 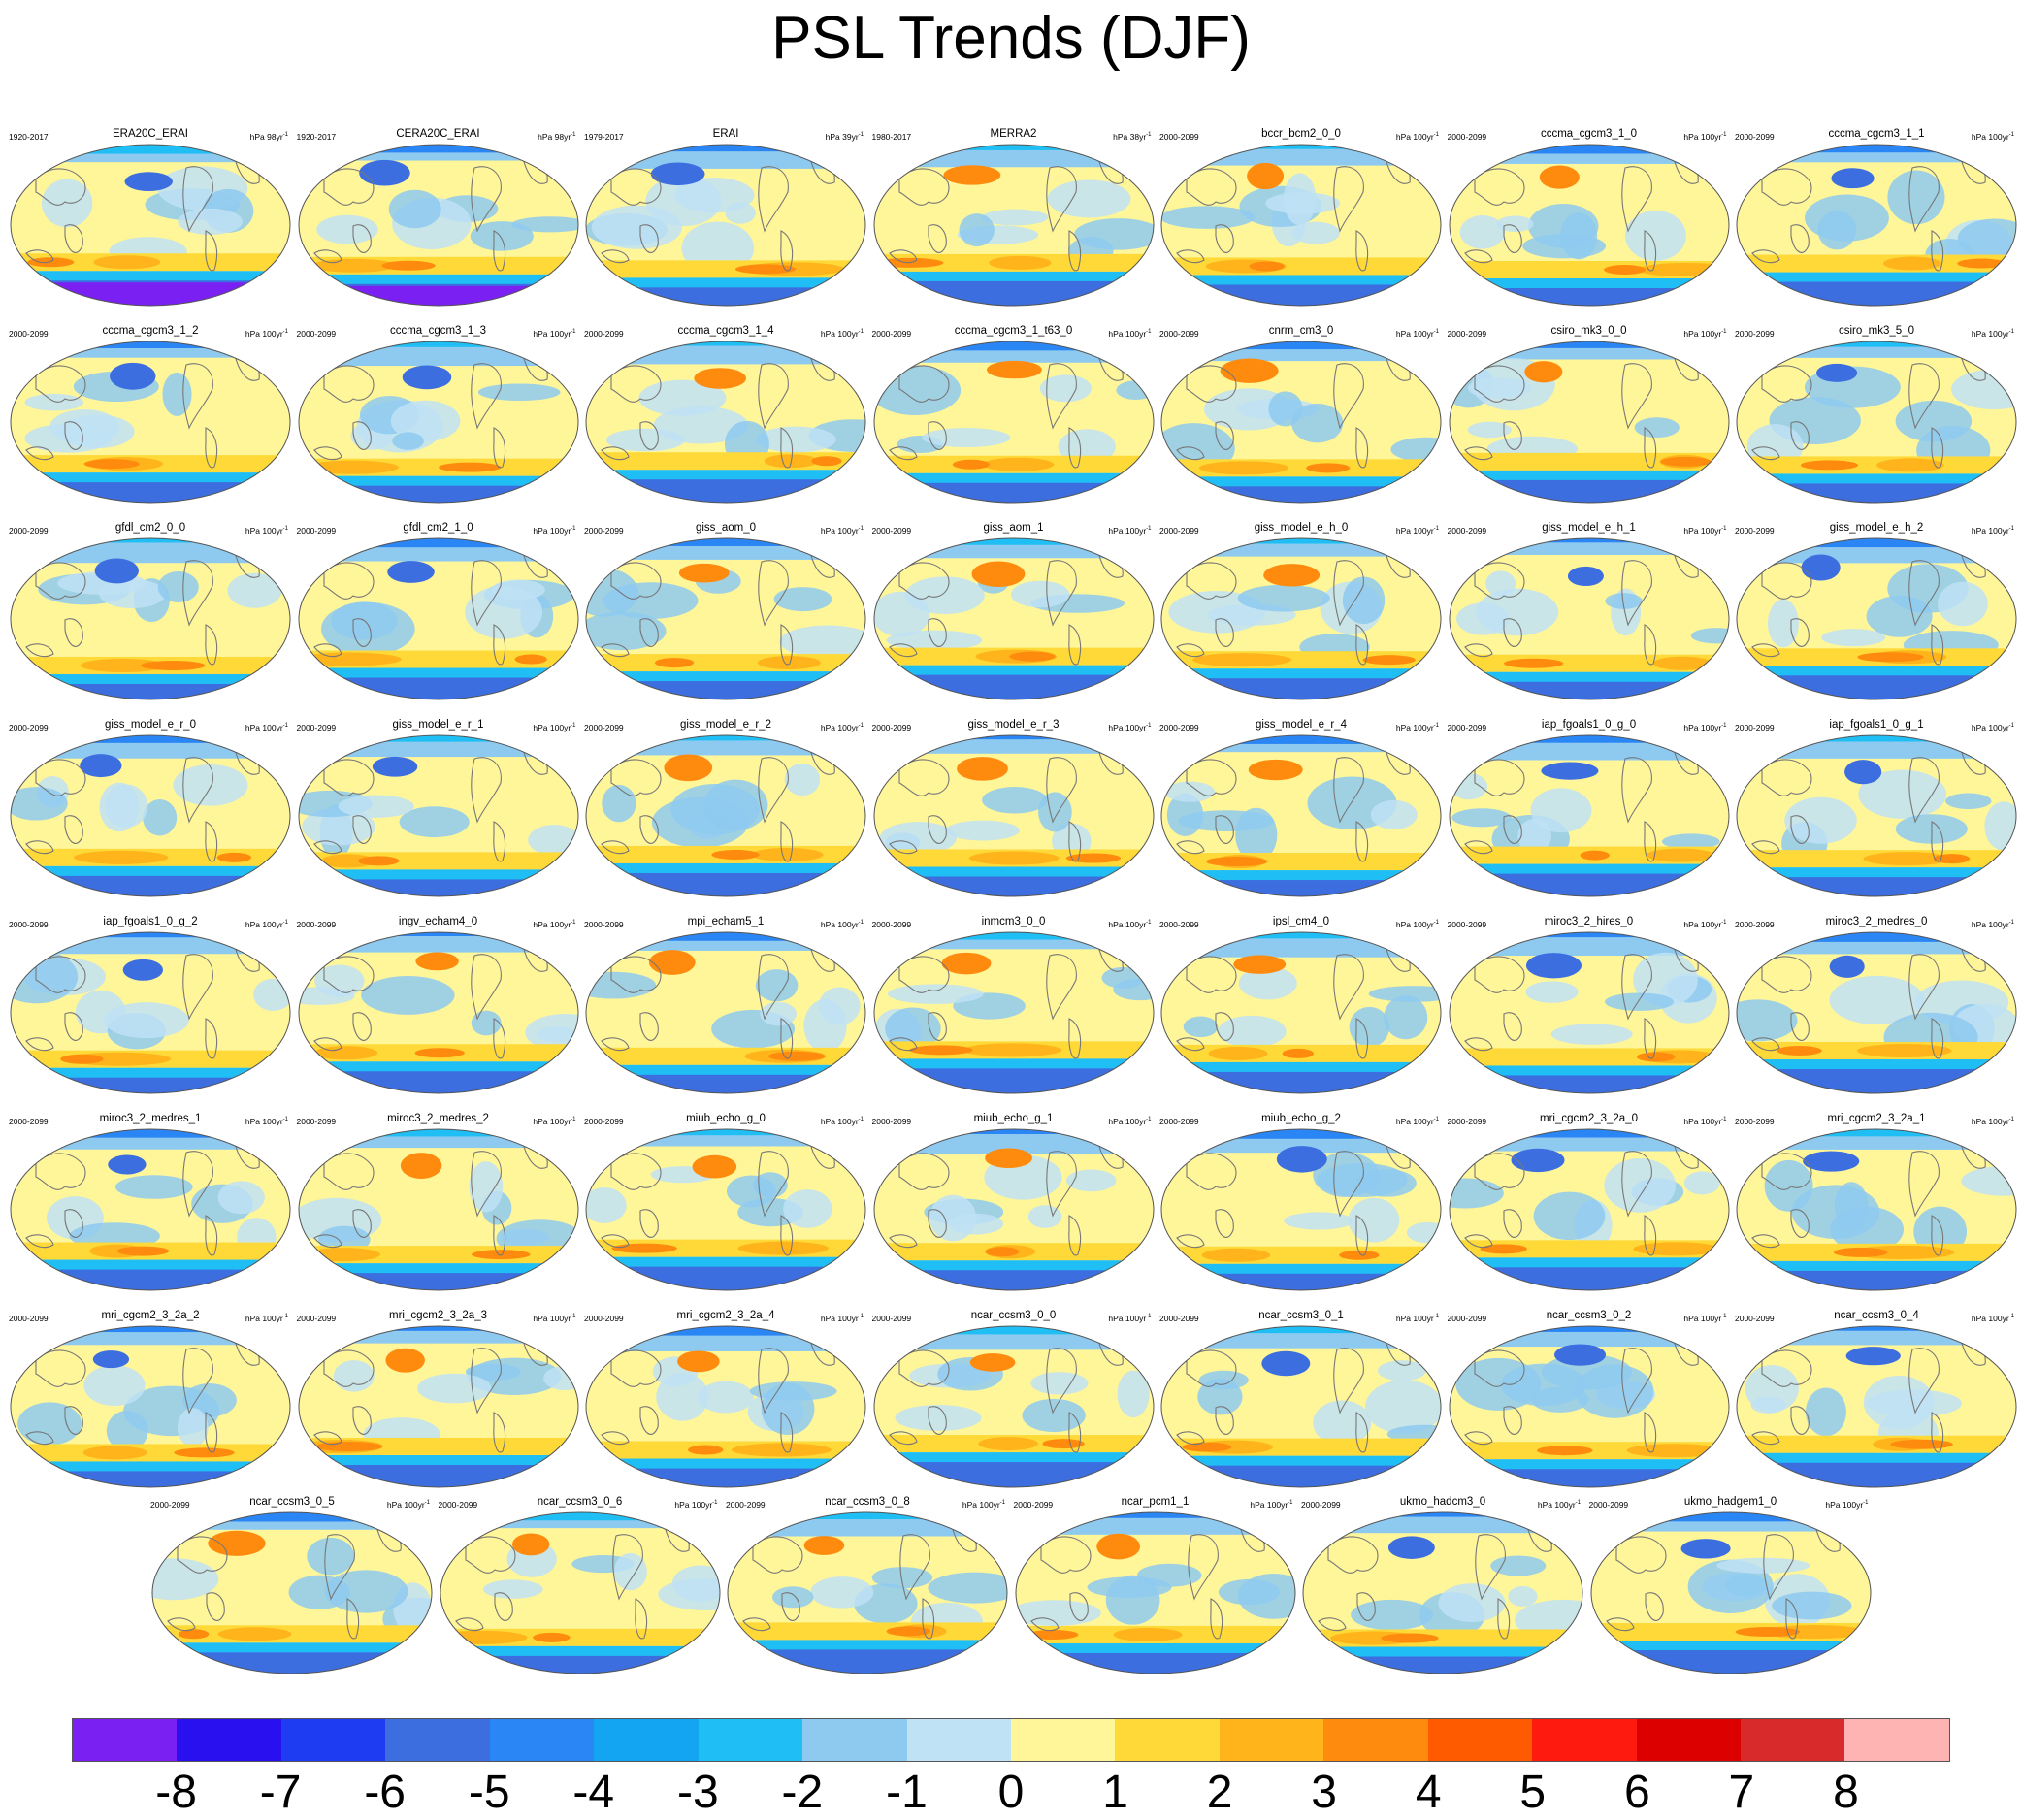 What do you see at coordinates (726, 921) in the screenshot?
I see `panel-title: mpi_echam5_1` at bounding box center [726, 921].